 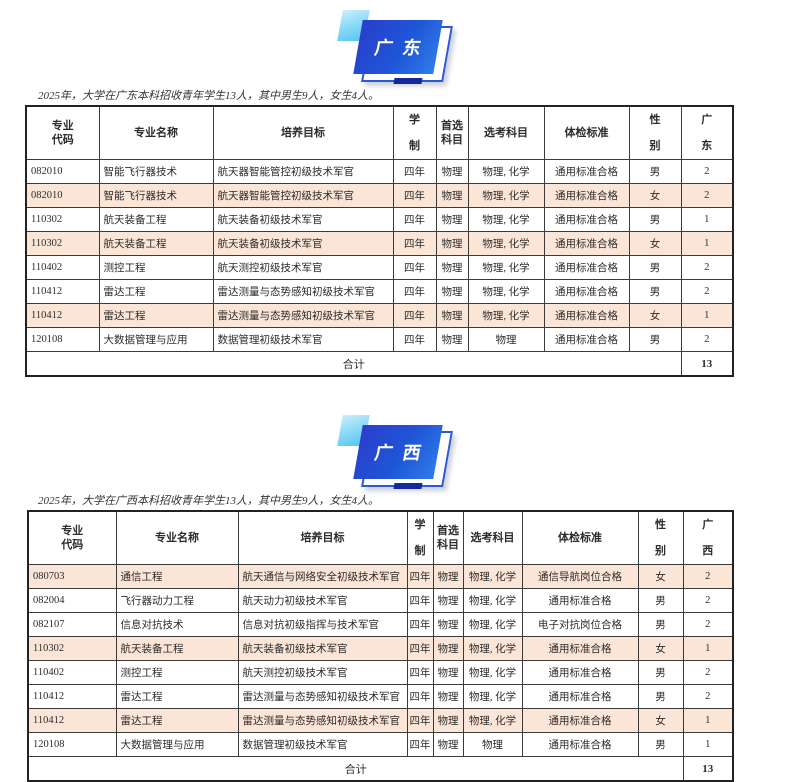 What do you see at coordinates (72, 537) in the screenshot?
I see `col-header-major-code: 专业 代码` at bounding box center [72, 537].